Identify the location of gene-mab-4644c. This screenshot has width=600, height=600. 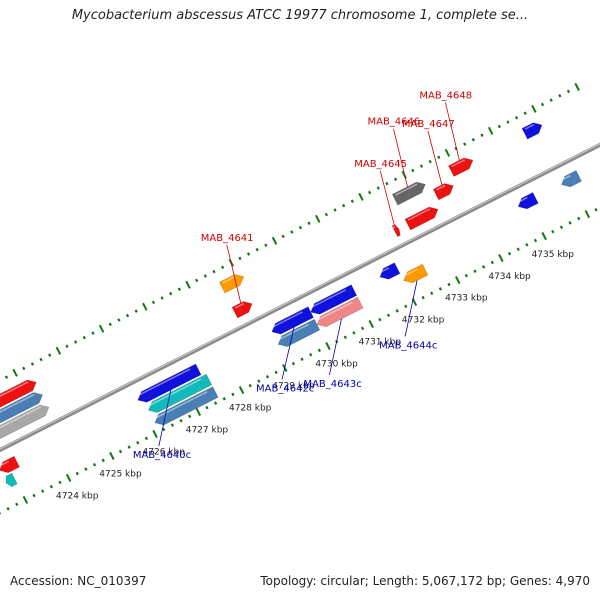
(416, 273).